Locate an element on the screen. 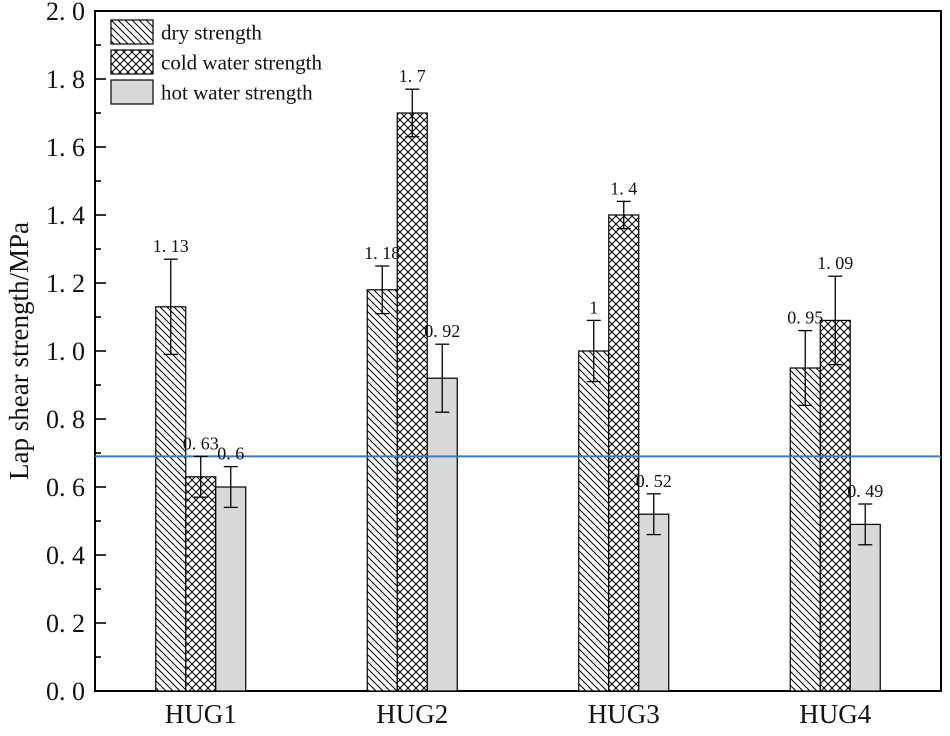 This screenshot has width=950, height=736. bar-dry-strength-hug3 is located at coordinates (594, 521).